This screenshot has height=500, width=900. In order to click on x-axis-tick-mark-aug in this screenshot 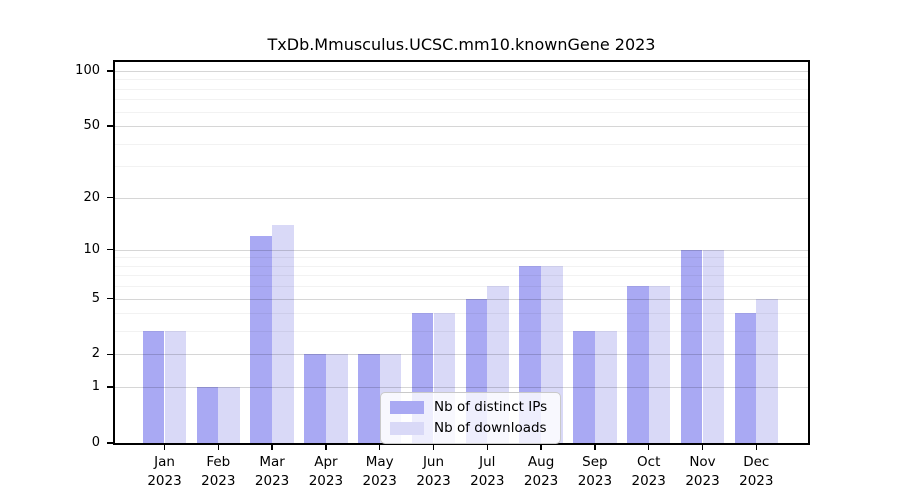, I will do `click(541, 447)`.